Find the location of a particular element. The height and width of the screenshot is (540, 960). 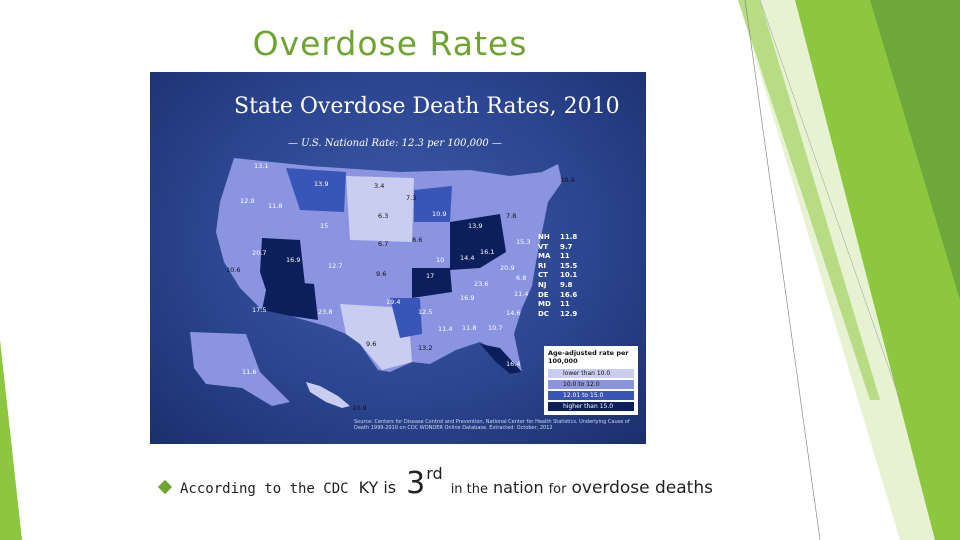

northeast-row: MA 11 is located at coordinates (573, 257).